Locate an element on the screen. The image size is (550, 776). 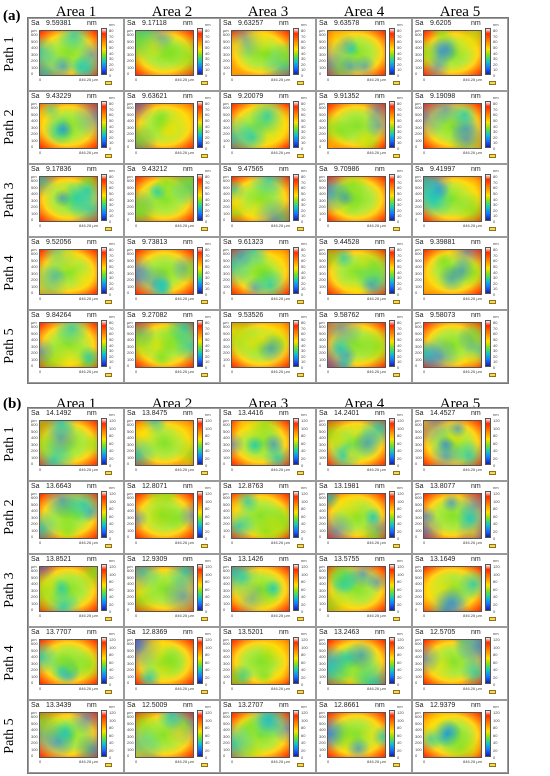
sa-value: 9.63621 is located at coordinates (155, 96).